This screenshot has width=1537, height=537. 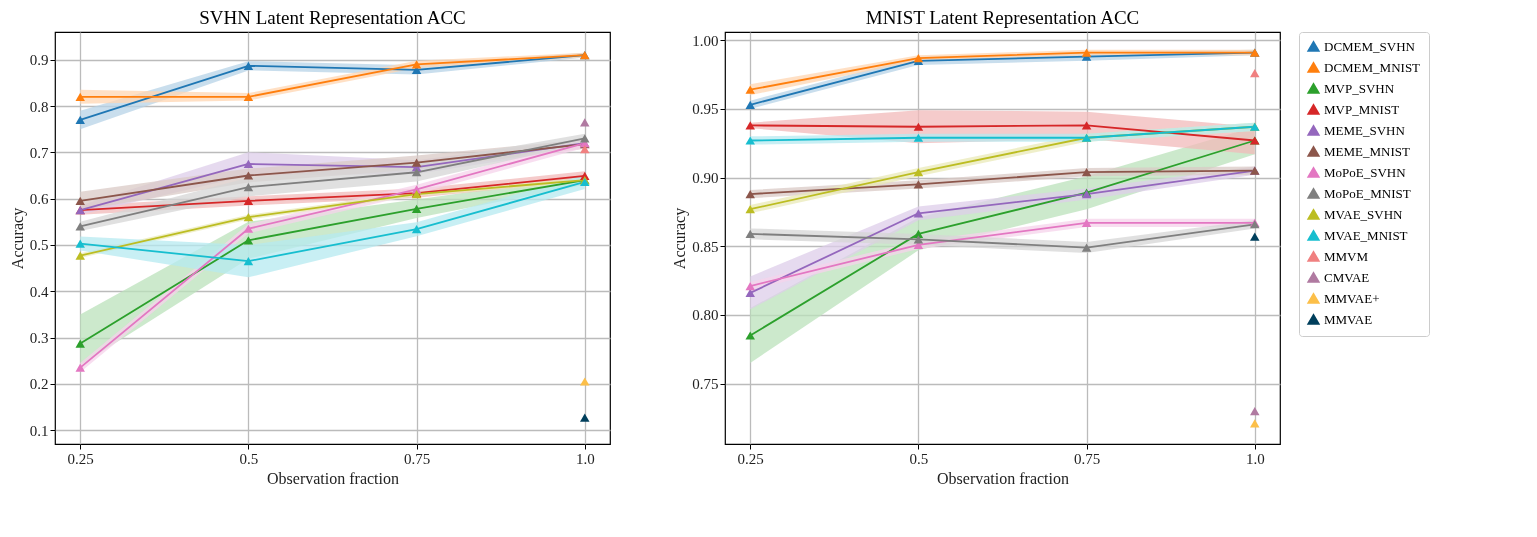 What do you see at coordinates (705, 109) in the screenshot?
I see `y-tick-label: 0.95` at bounding box center [705, 109].